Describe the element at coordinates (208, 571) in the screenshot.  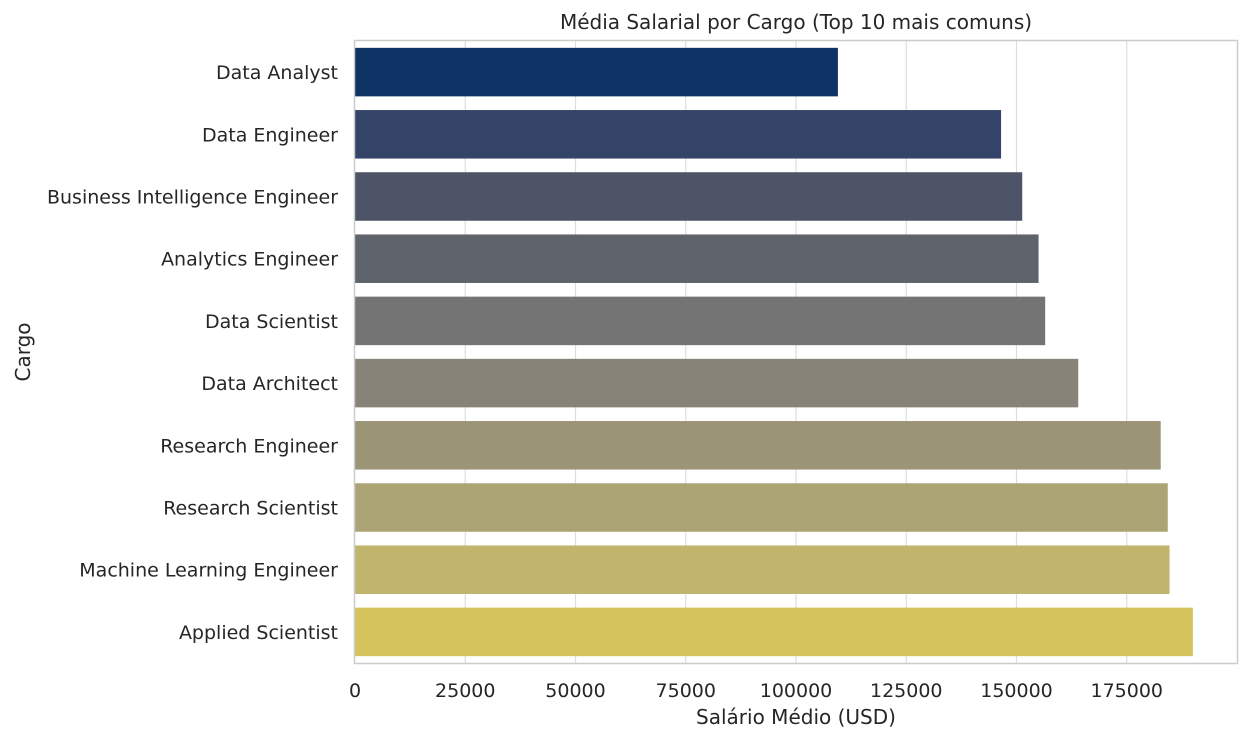
I see `category-label: Machine Learning Engineer` at that location.